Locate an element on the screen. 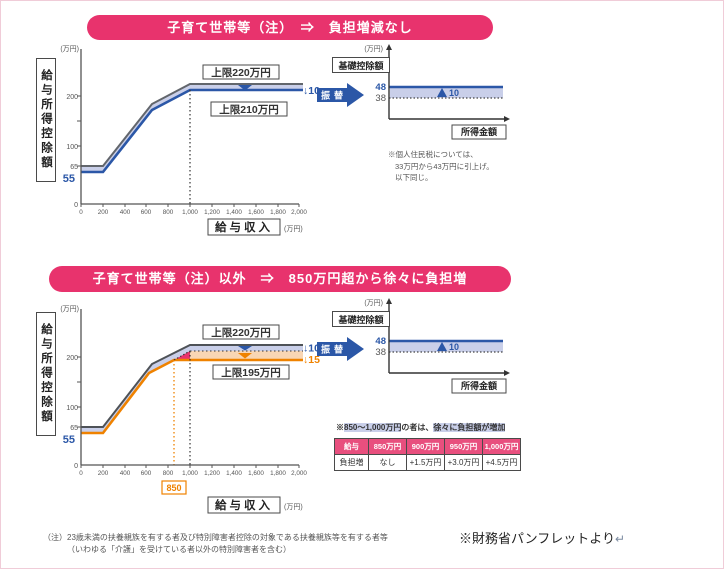 The width and height of the screenshot is (724, 569). x-axis-arrowhead-icon is located at coordinates (507, 373).